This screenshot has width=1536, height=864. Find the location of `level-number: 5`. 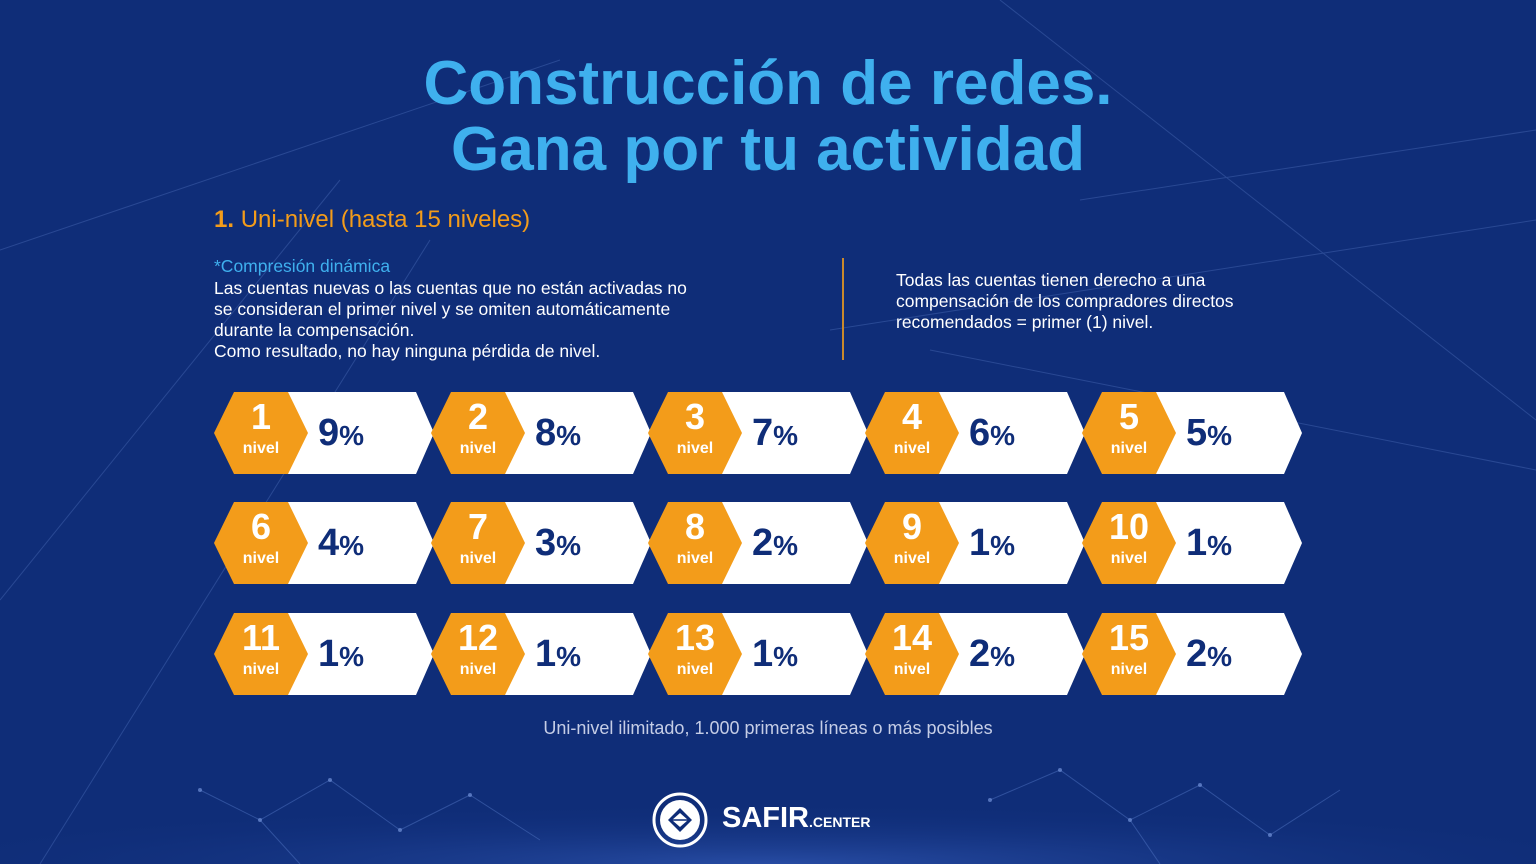

level-number: 5 is located at coordinates (1129, 416).